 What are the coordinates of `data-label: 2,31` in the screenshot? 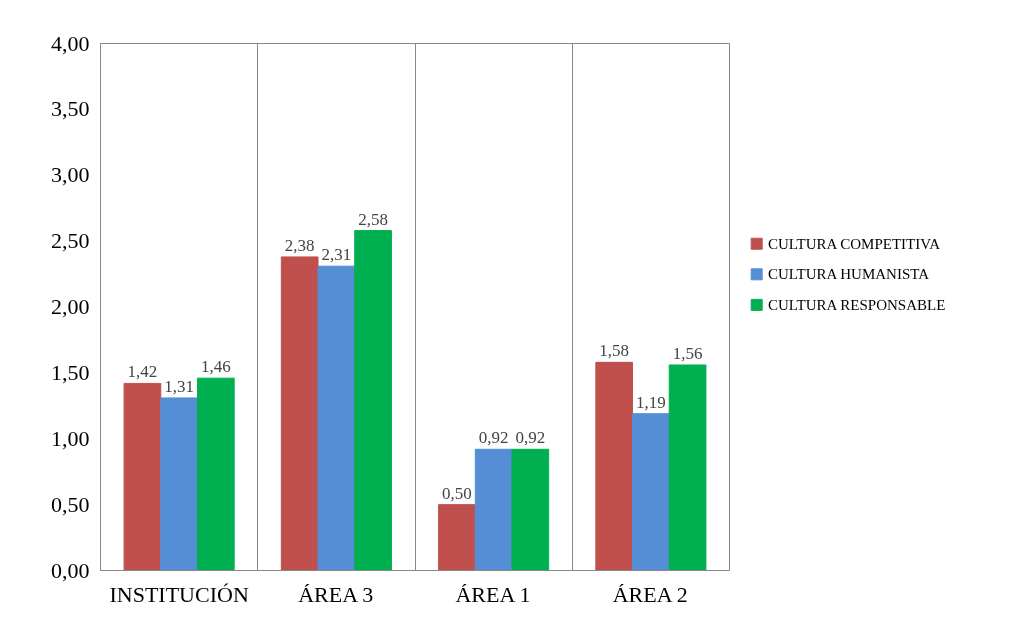 It's located at (336, 255).